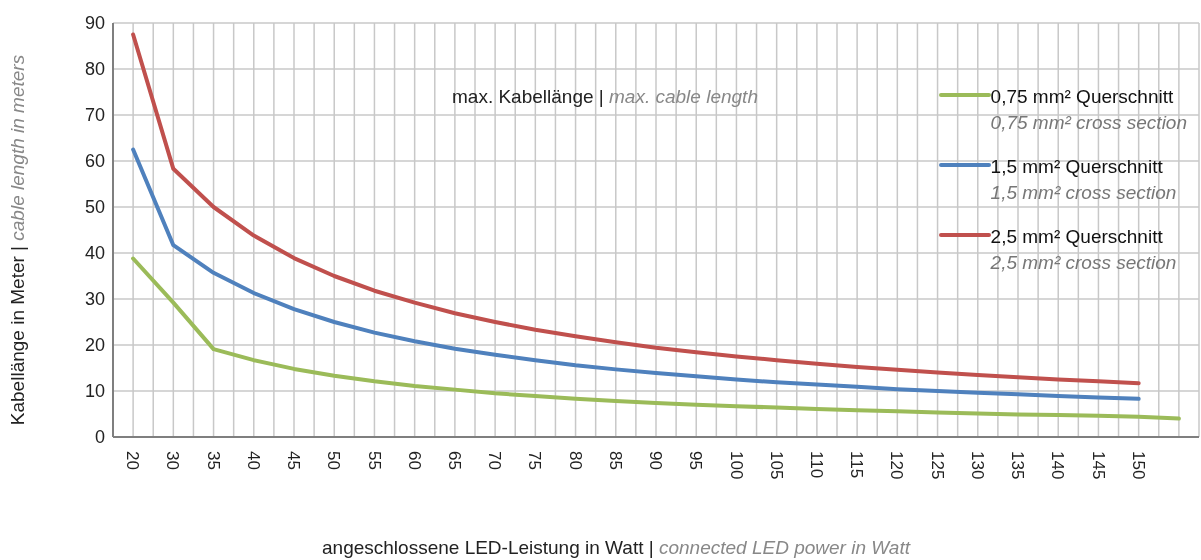 This screenshot has width=1201, height=560. I want to click on x-tick-label: 105, so click(776, 465).